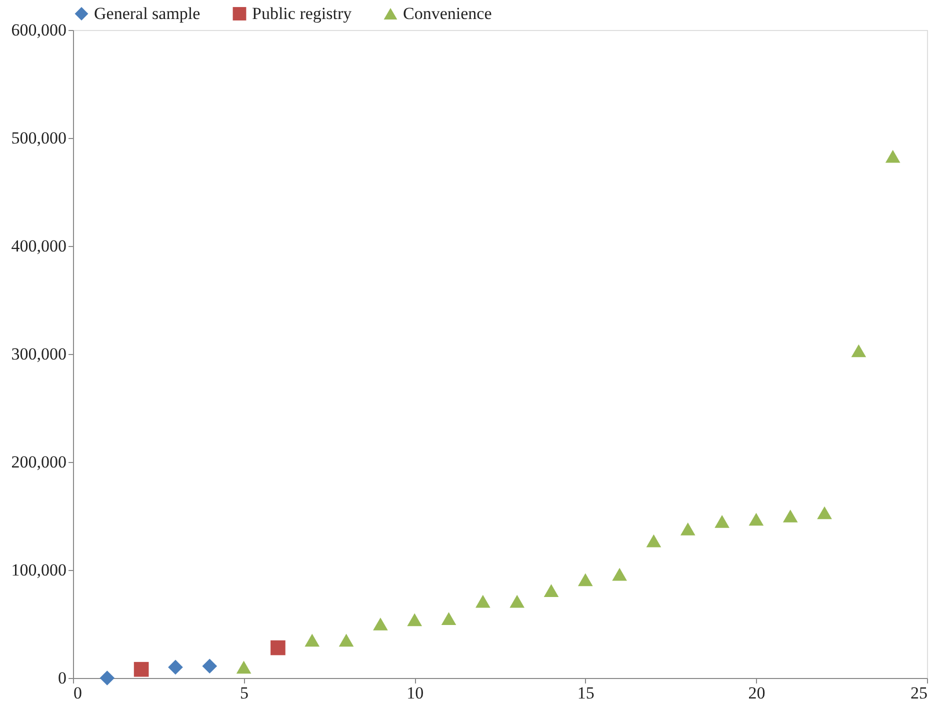 This screenshot has width=948, height=711. Describe the element at coordinates (38, 30) in the screenshot. I see `y-tick-label: 600,000` at that location.